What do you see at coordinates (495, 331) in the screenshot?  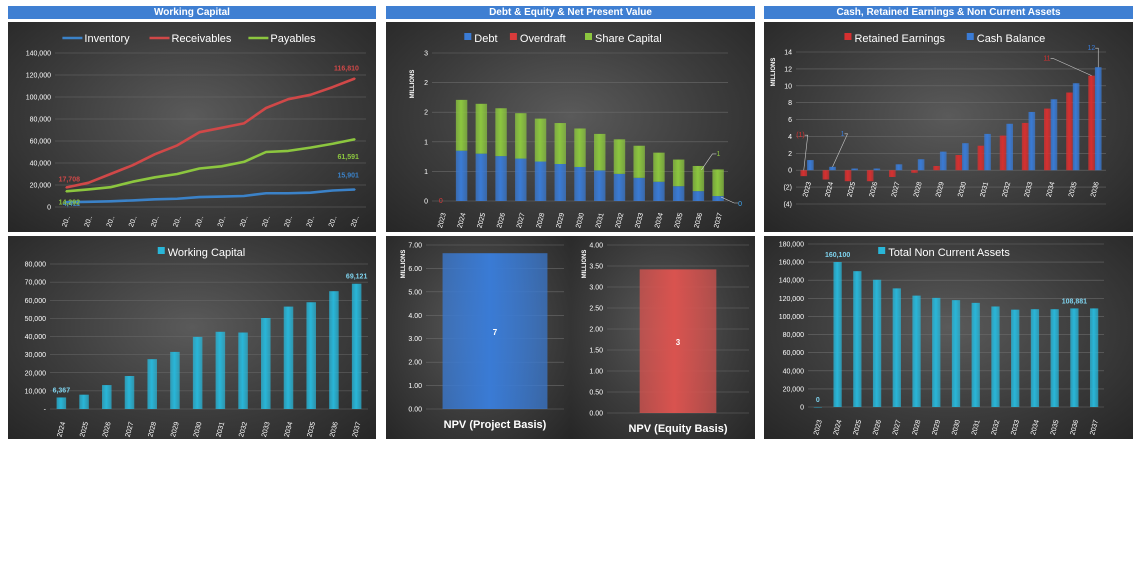 I see `npv-project-bar` at bounding box center [495, 331].